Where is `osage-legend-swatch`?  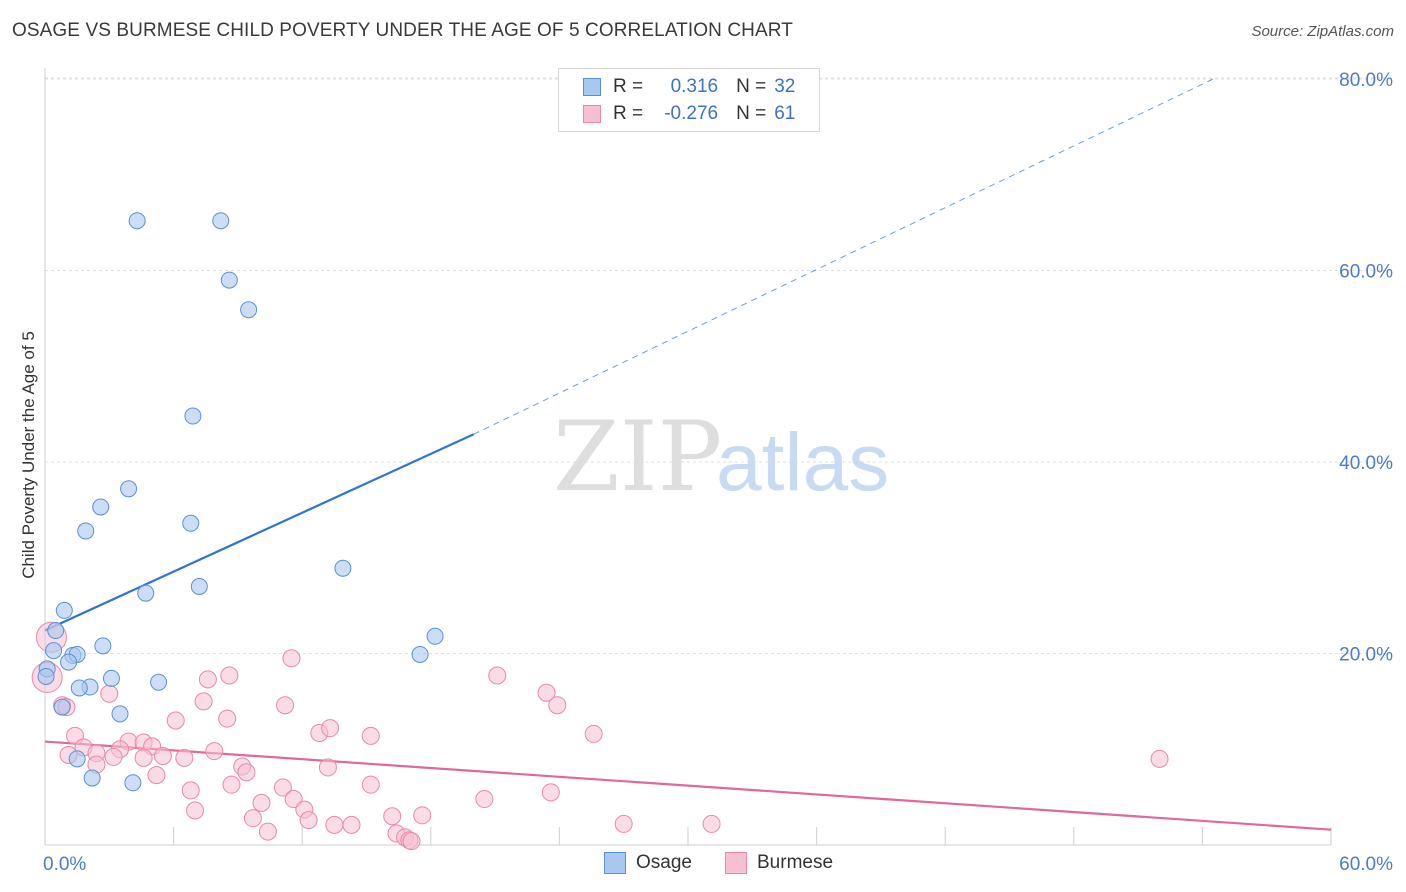
osage-legend-swatch is located at coordinates (615, 863).